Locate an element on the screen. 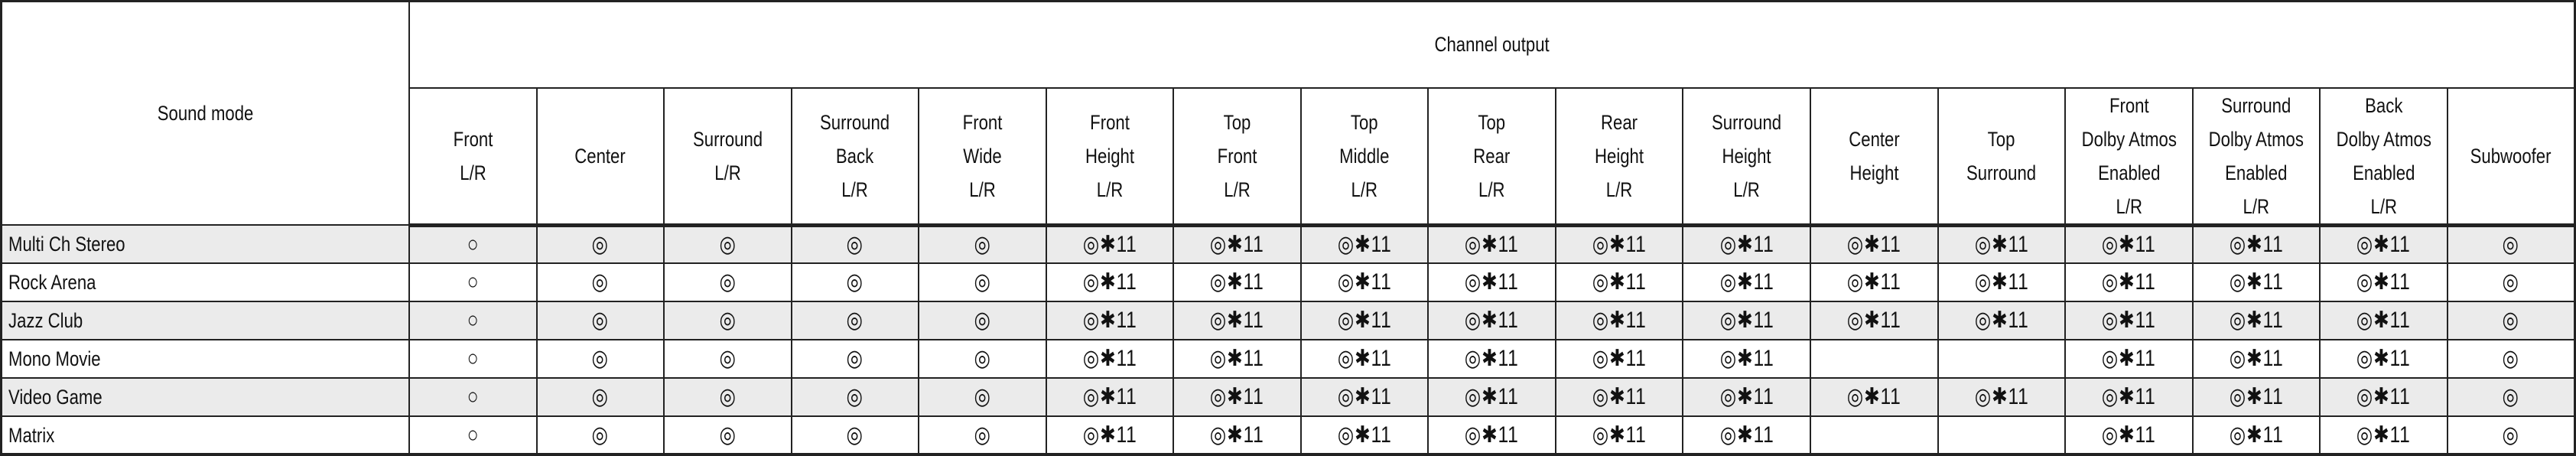 This screenshot has width=2576, height=456. column-header-line: Back is located at coordinates (855, 156).